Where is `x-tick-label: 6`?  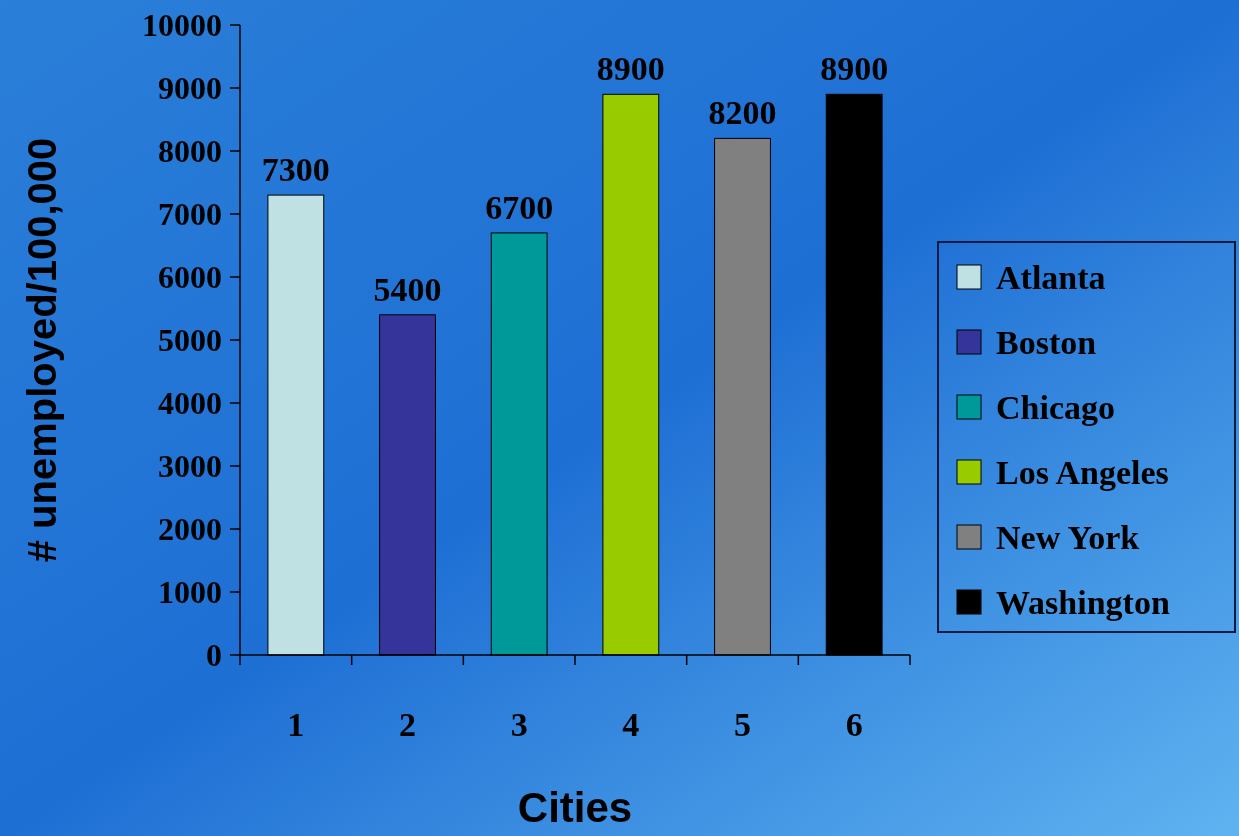 x-tick-label: 6 is located at coordinates (854, 724).